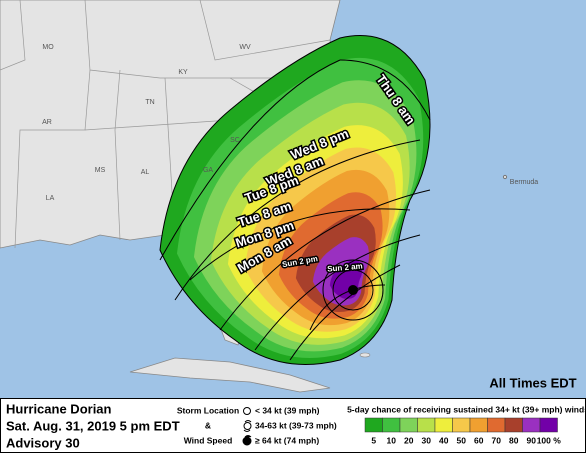 The image size is (586, 453). I want to click on place-label: TN, so click(149, 102).